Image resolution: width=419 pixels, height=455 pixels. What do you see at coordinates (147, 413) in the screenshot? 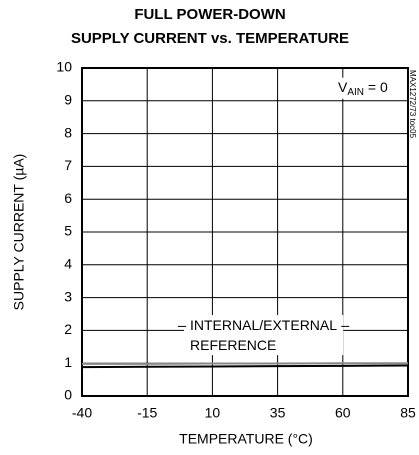
I see `x-tick-label: -15` at bounding box center [147, 413].